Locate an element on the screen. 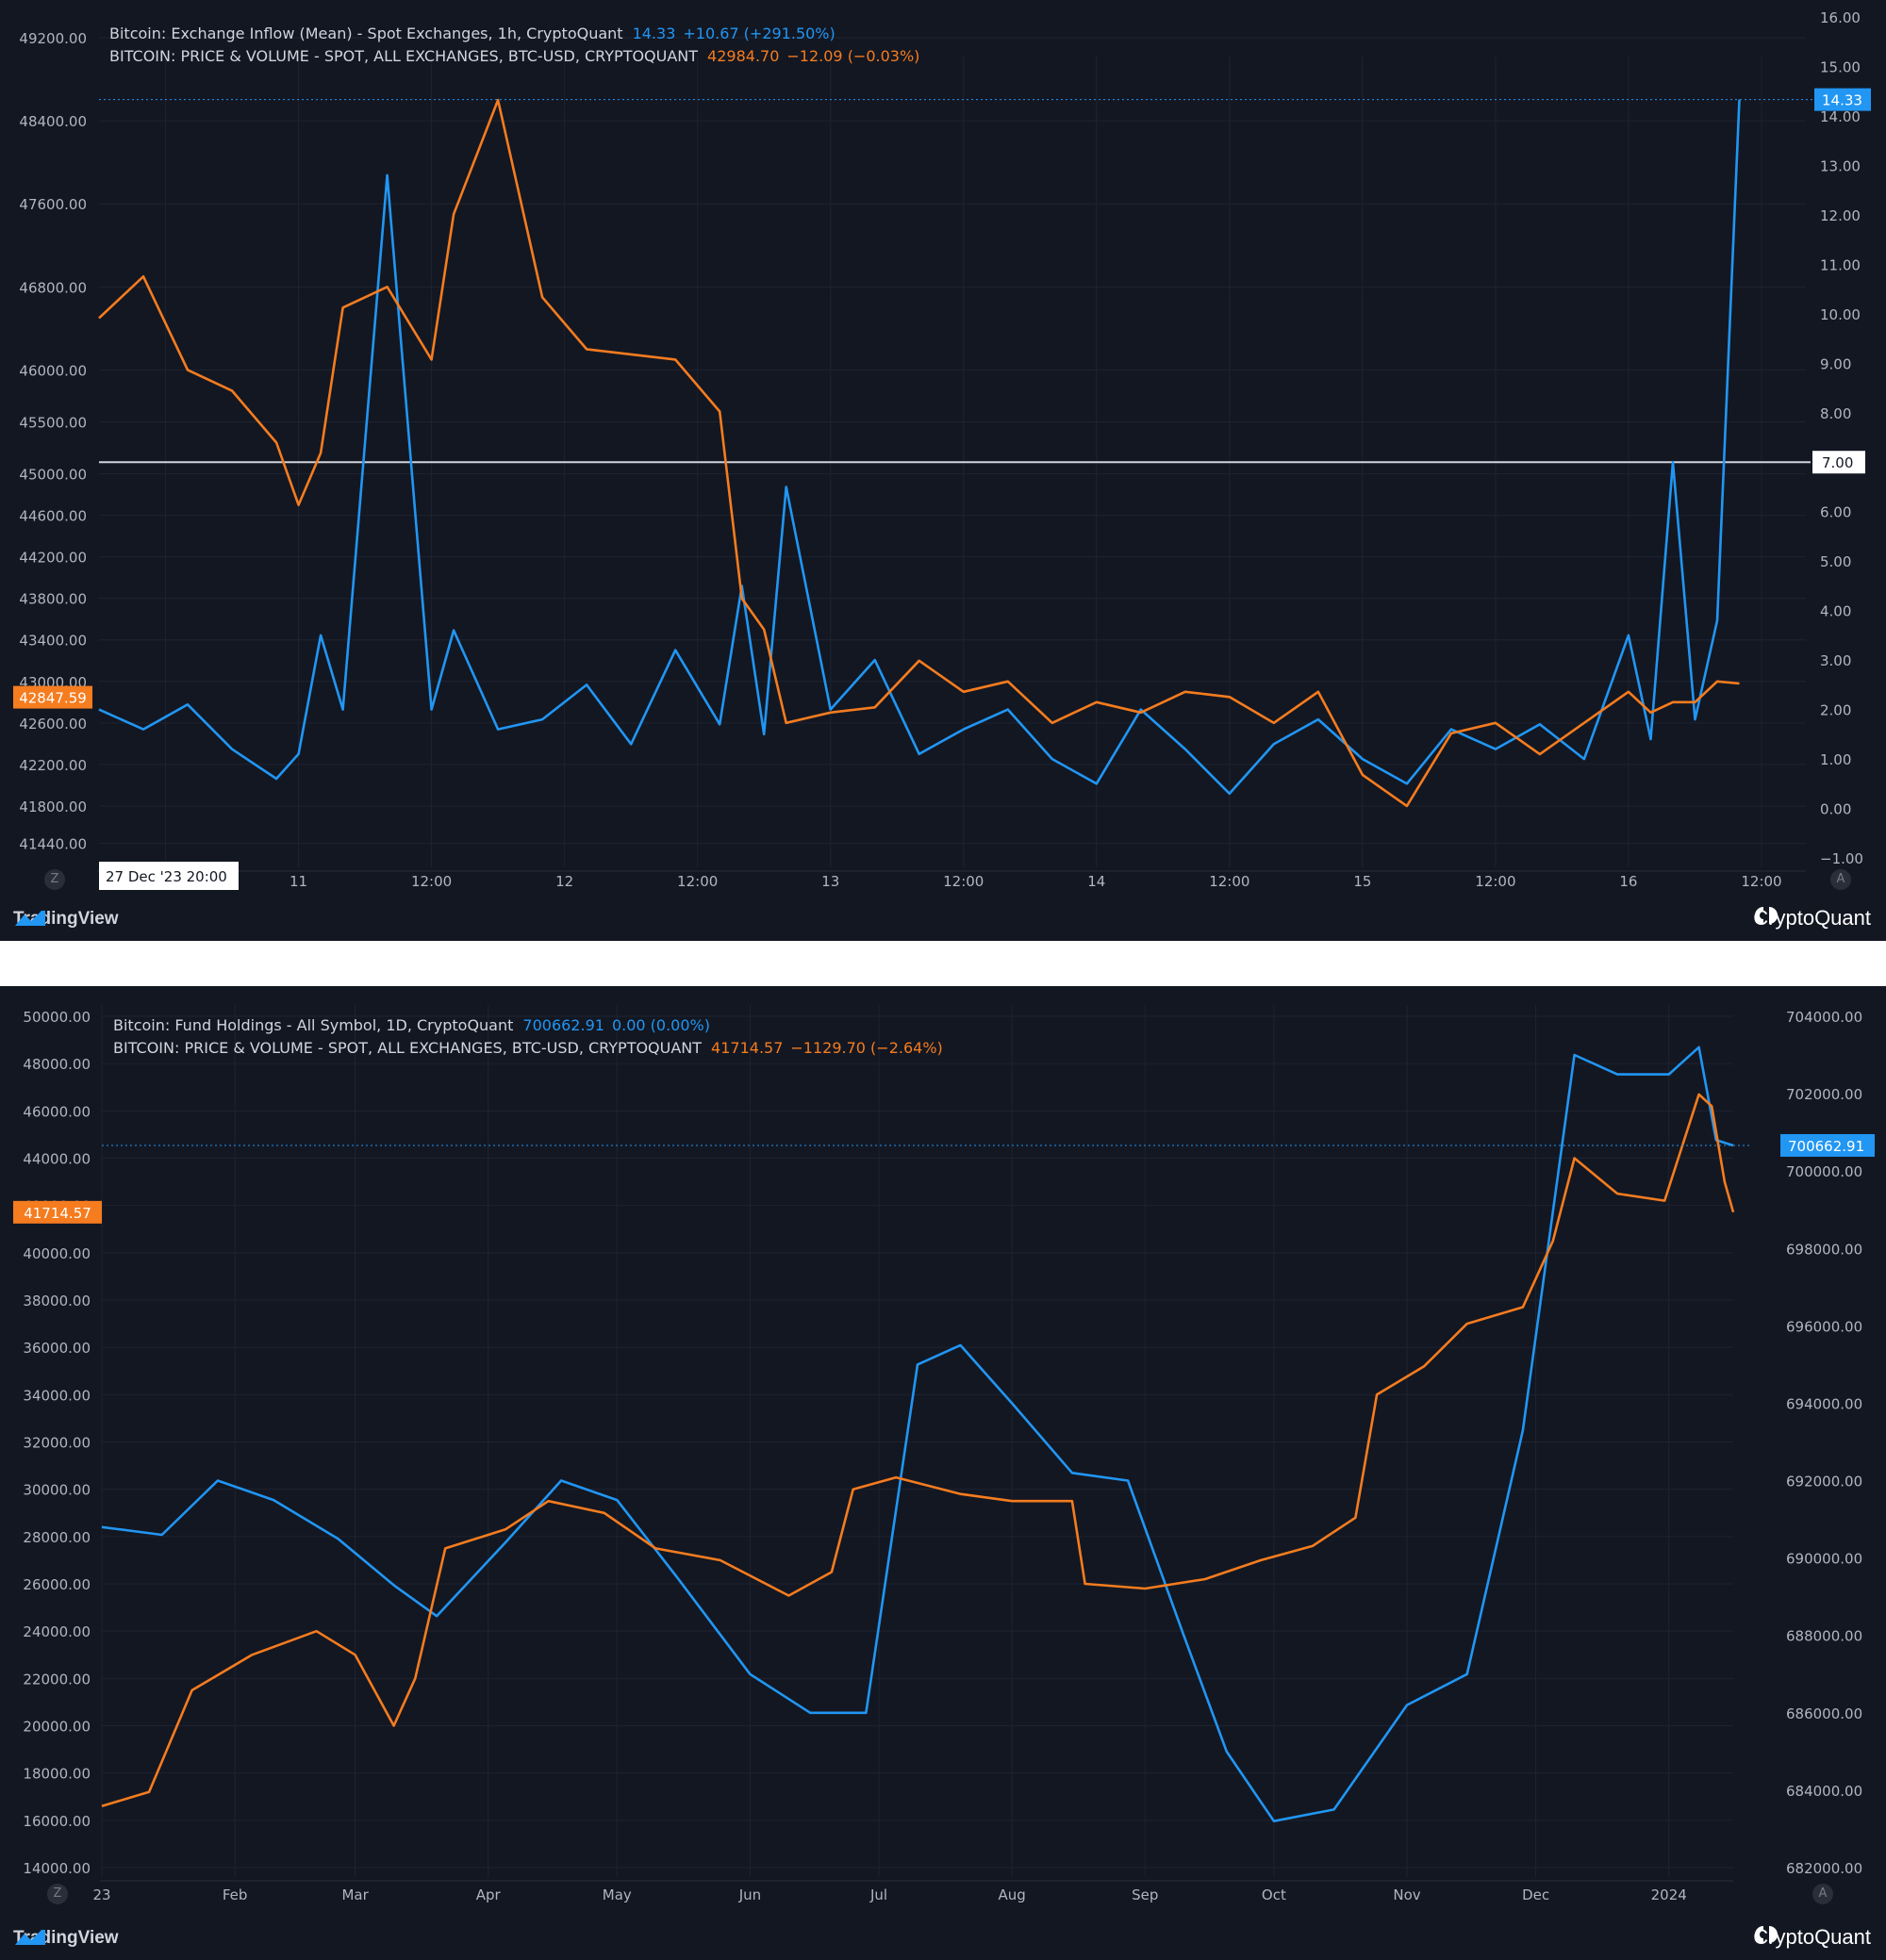 This screenshot has height=1960, width=1886. x-axis-tick: 15 is located at coordinates (1362, 882).